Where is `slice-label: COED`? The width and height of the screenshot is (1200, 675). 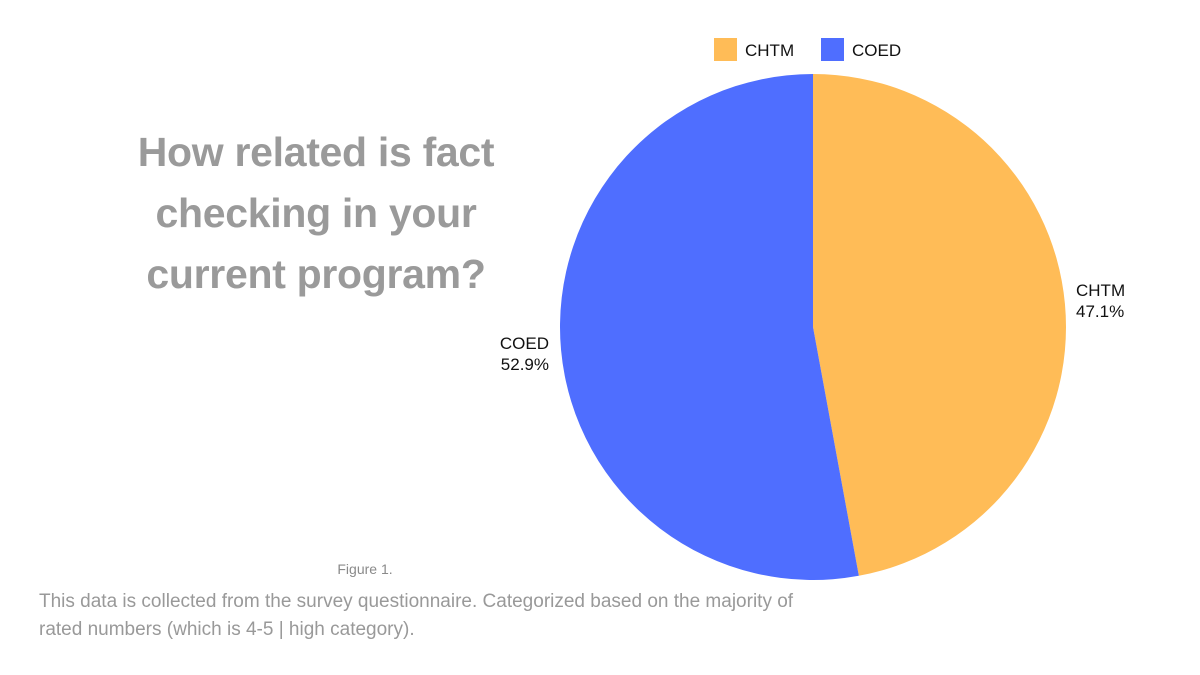 slice-label: COED is located at coordinates (524, 343).